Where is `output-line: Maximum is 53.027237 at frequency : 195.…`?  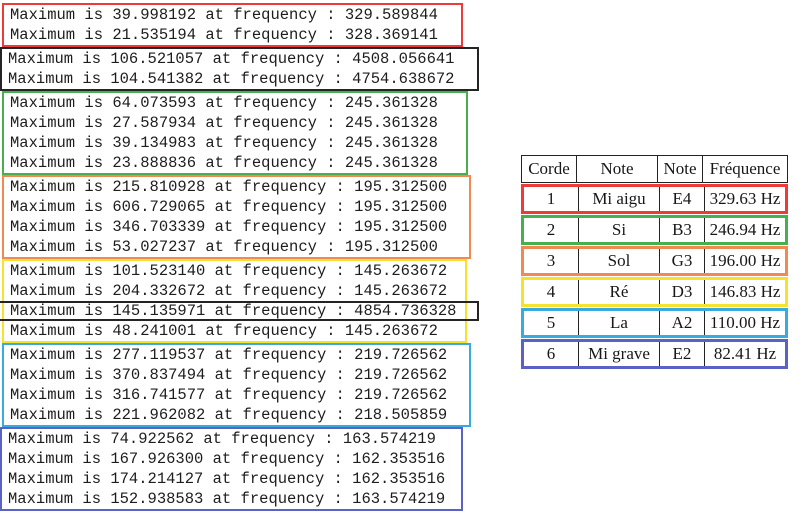 output-line: Maximum is 53.027237 at frequency : 195.… is located at coordinates (224, 247).